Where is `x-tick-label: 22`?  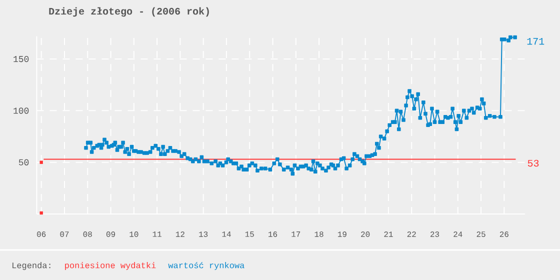 x-tick-label: 22 is located at coordinates (411, 234).